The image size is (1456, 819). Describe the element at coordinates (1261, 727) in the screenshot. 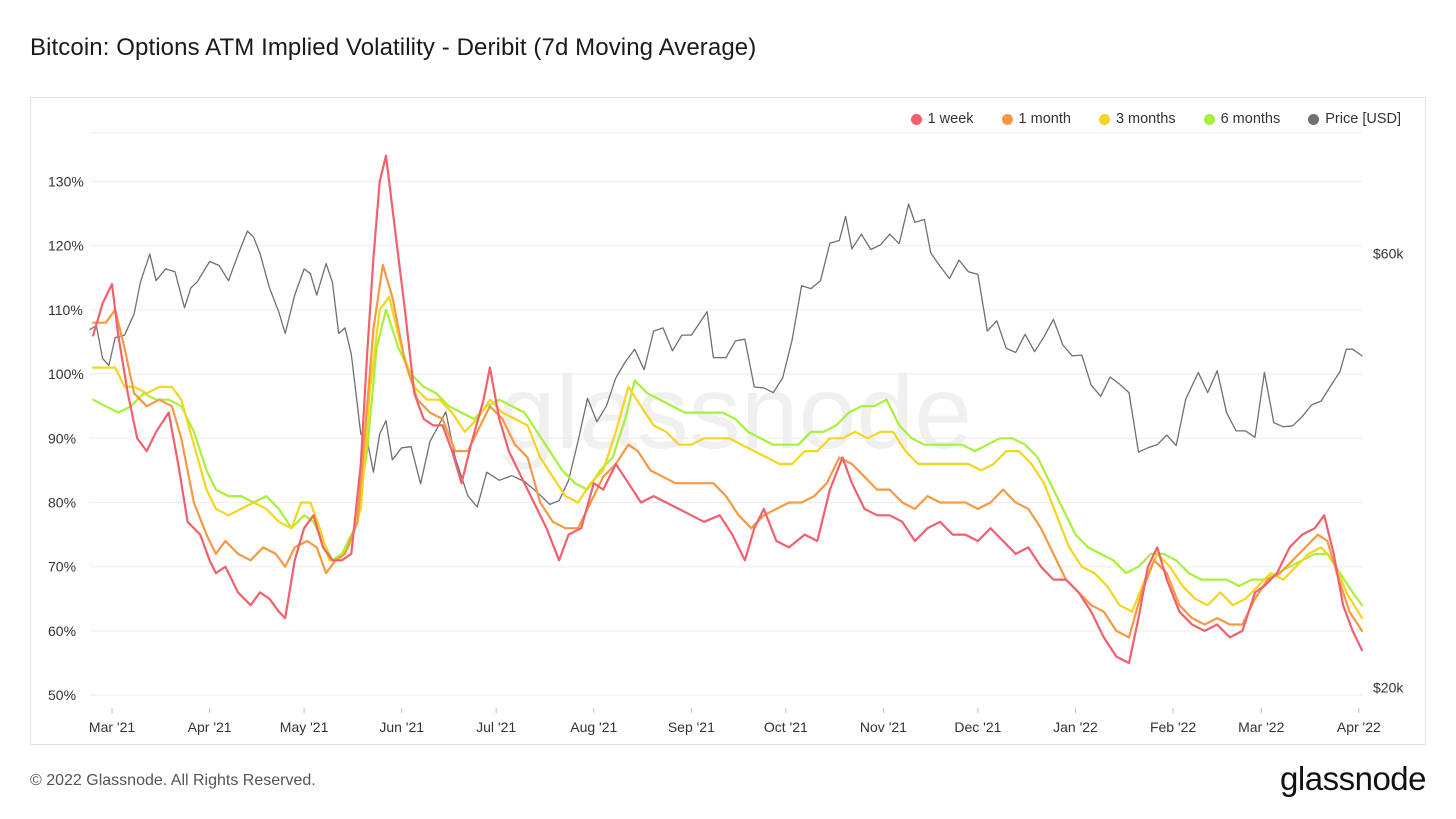

I see `x-tick-label: Mar '22` at that location.